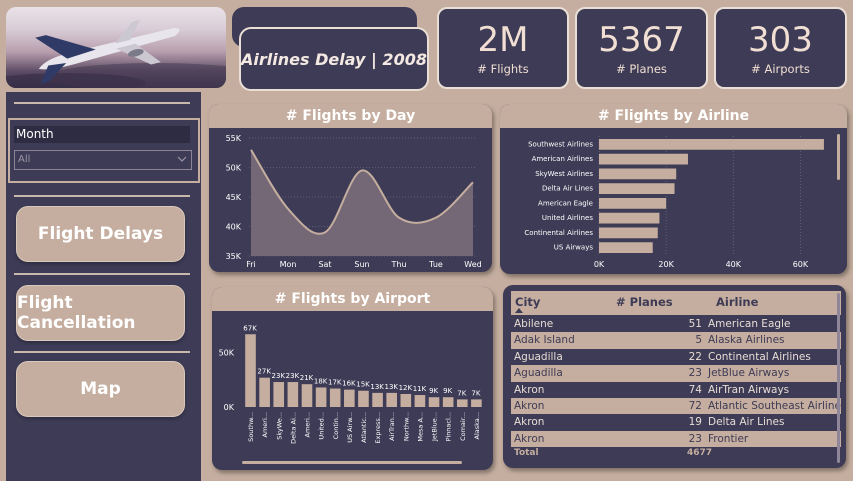 The width and height of the screenshot is (853, 481). Describe the element at coordinates (746, 422) in the screenshot. I see `cell-airline: Delta Air Lines` at that location.